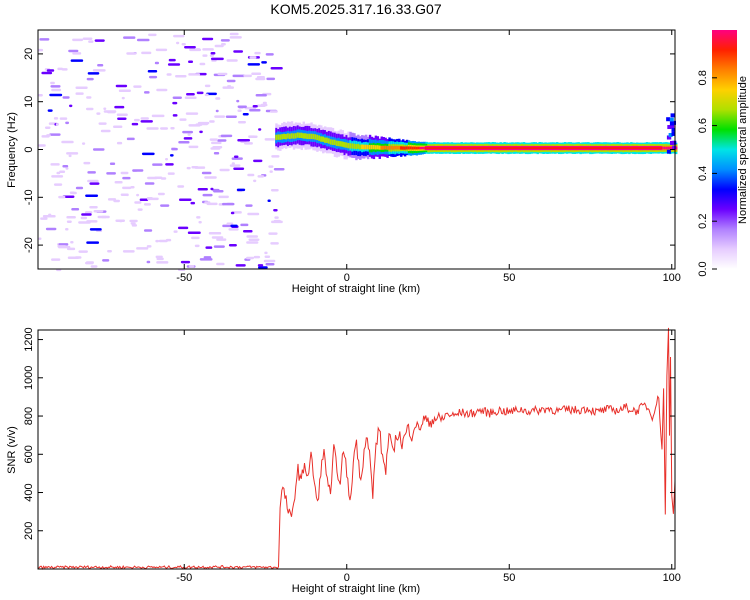 This screenshot has width=750, height=600. What do you see at coordinates (29, 245) in the screenshot?
I see `spectrogram-ytick-label: -20` at bounding box center [29, 245].